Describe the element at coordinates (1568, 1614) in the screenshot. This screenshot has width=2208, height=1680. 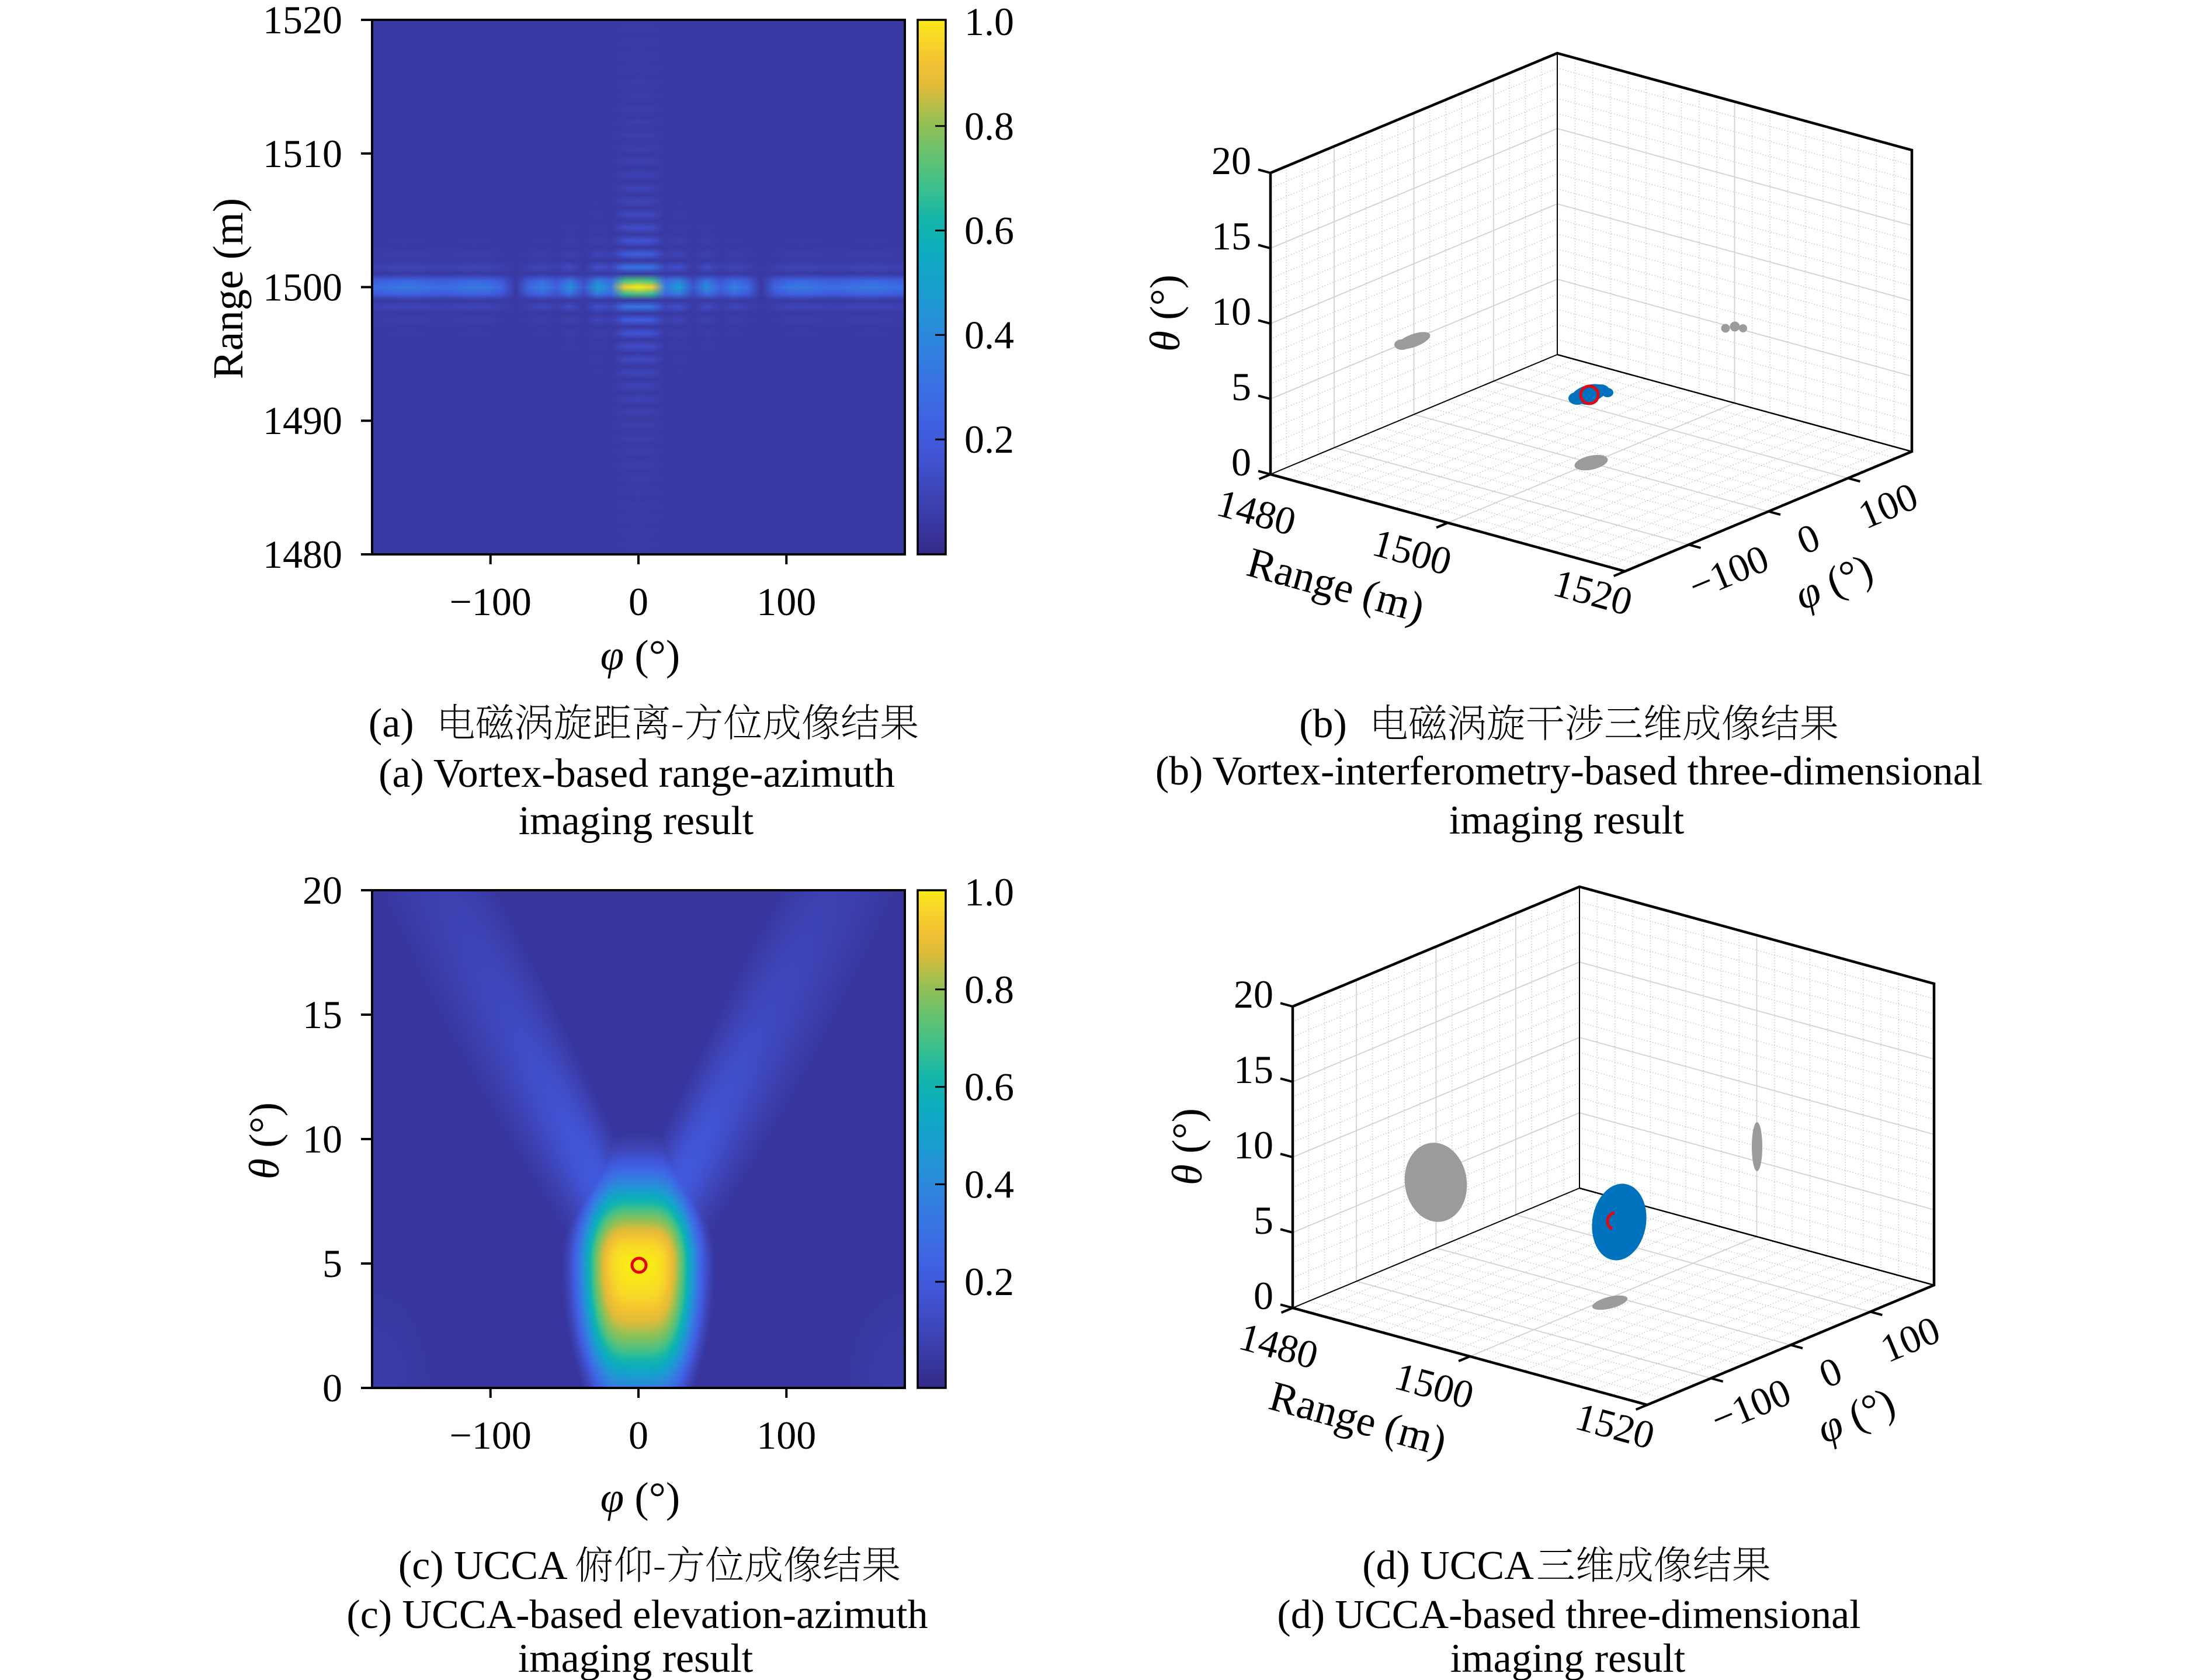
I see `svg-text:(d) UCCA-based three-dimension: (d) UCCA-based three-dimensional` at that location.